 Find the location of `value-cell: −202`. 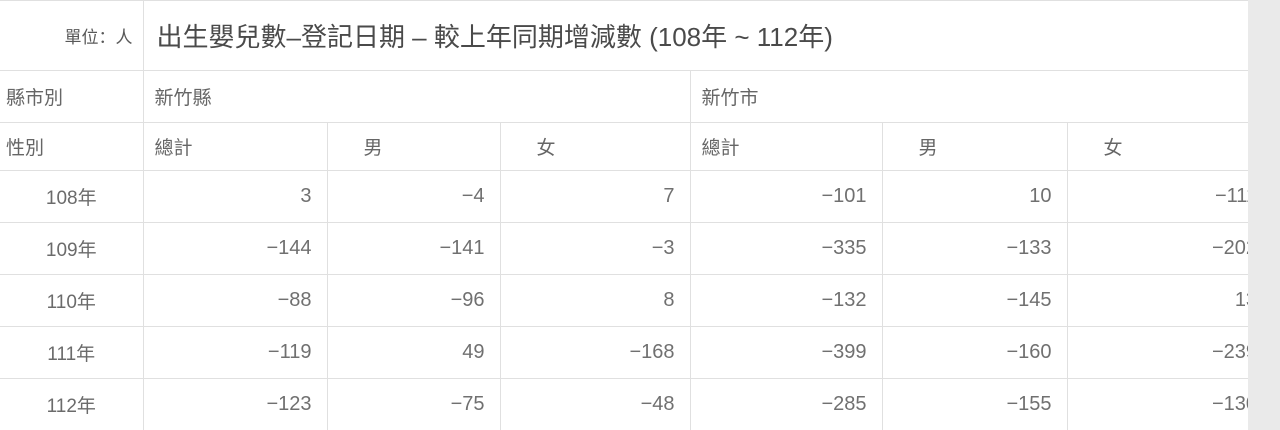

value-cell: −202 is located at coordinates (1157, 248).